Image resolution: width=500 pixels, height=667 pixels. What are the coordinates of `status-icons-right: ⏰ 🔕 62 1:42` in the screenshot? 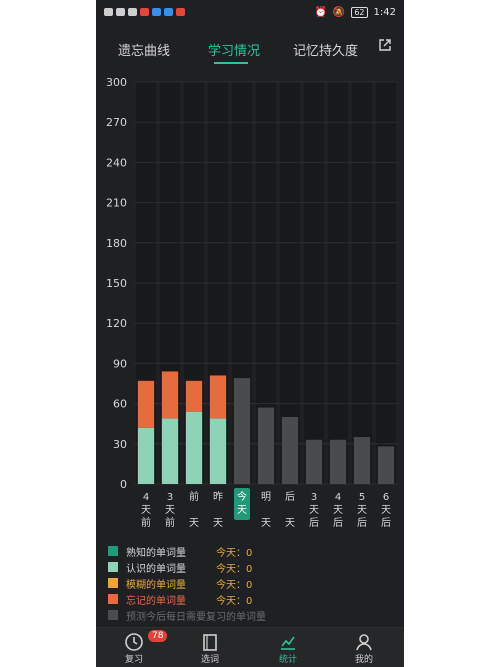 It's located at (355, 12).